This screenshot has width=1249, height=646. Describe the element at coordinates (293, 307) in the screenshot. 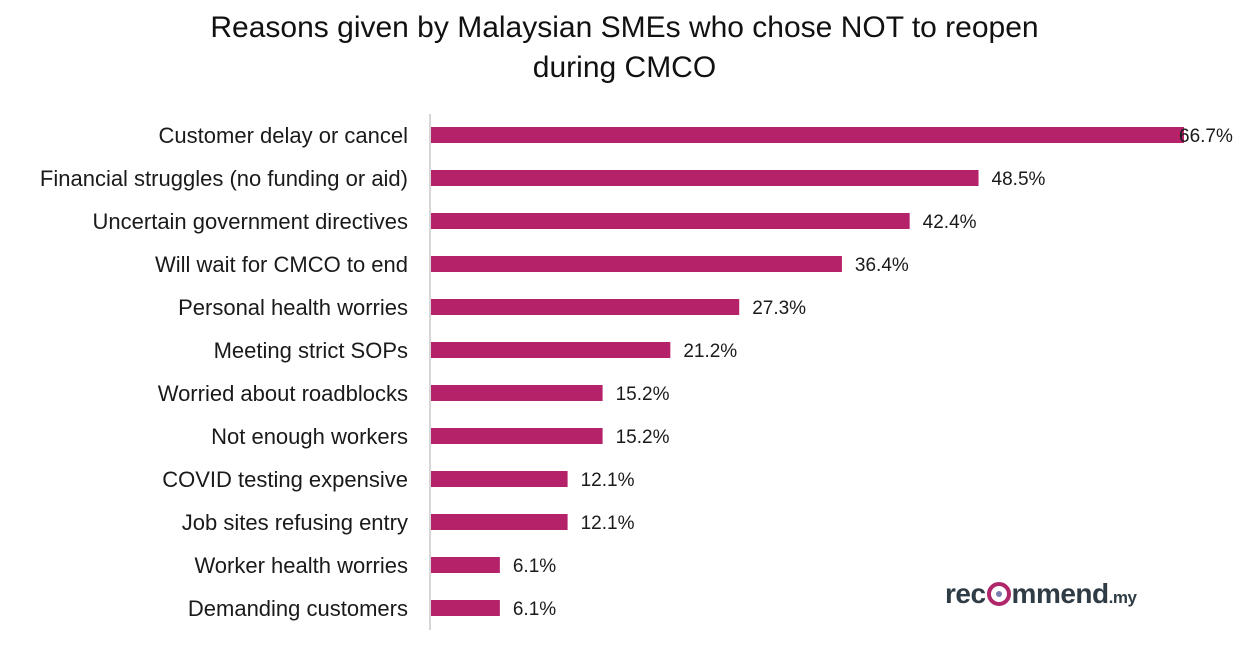

I see `category-label: Personal health worries` at that location.